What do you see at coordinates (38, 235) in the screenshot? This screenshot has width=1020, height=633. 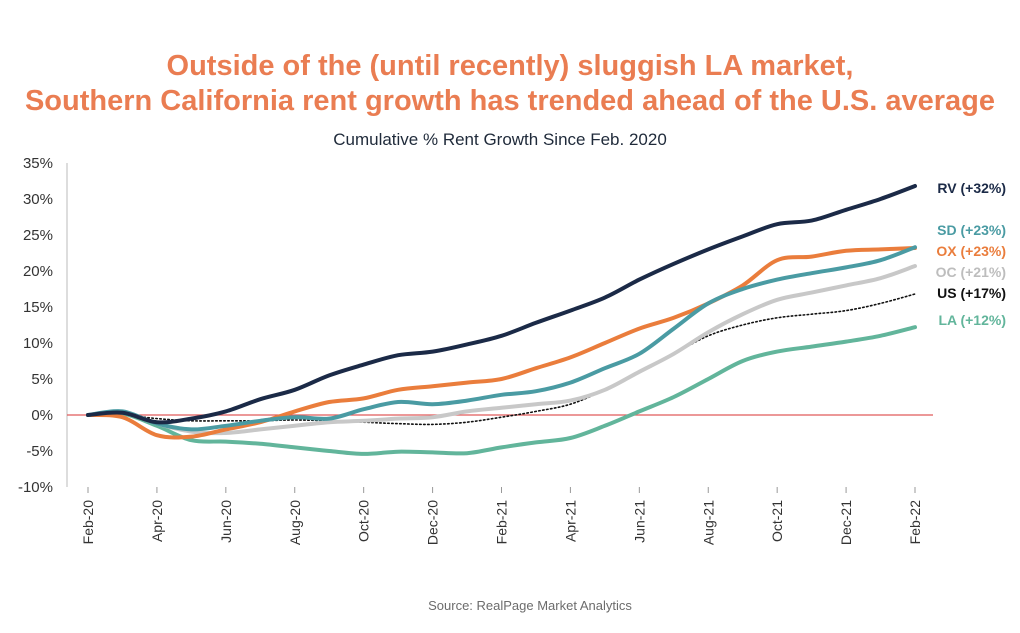 I see `y-tick-label: 25%` at bounding box center [38, 235].